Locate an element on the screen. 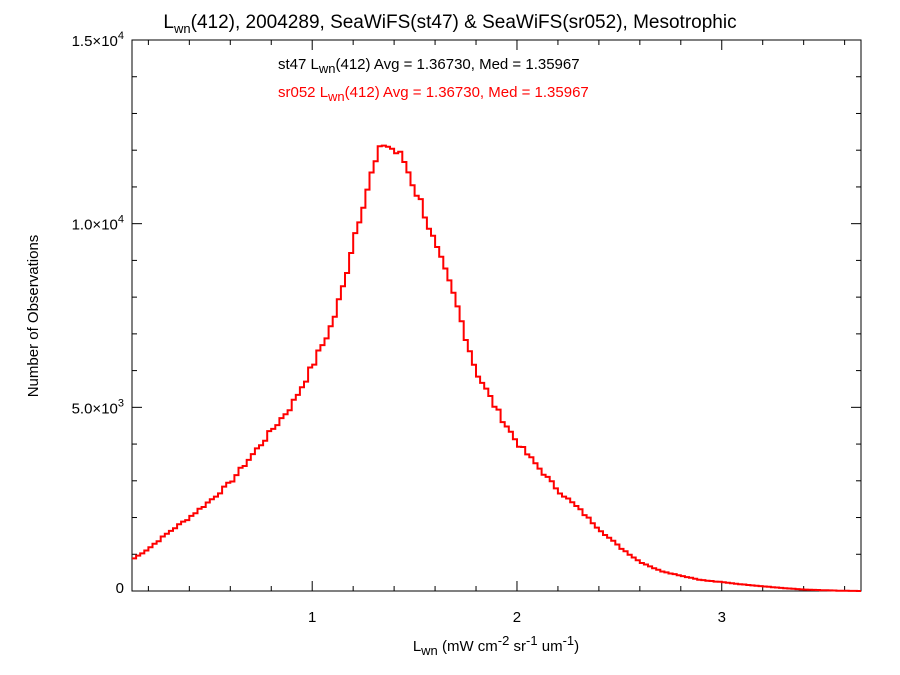 This screenshot has height=675, width=900. y-tick-label: 5.0×10³ is located at coordinates (98, 407).